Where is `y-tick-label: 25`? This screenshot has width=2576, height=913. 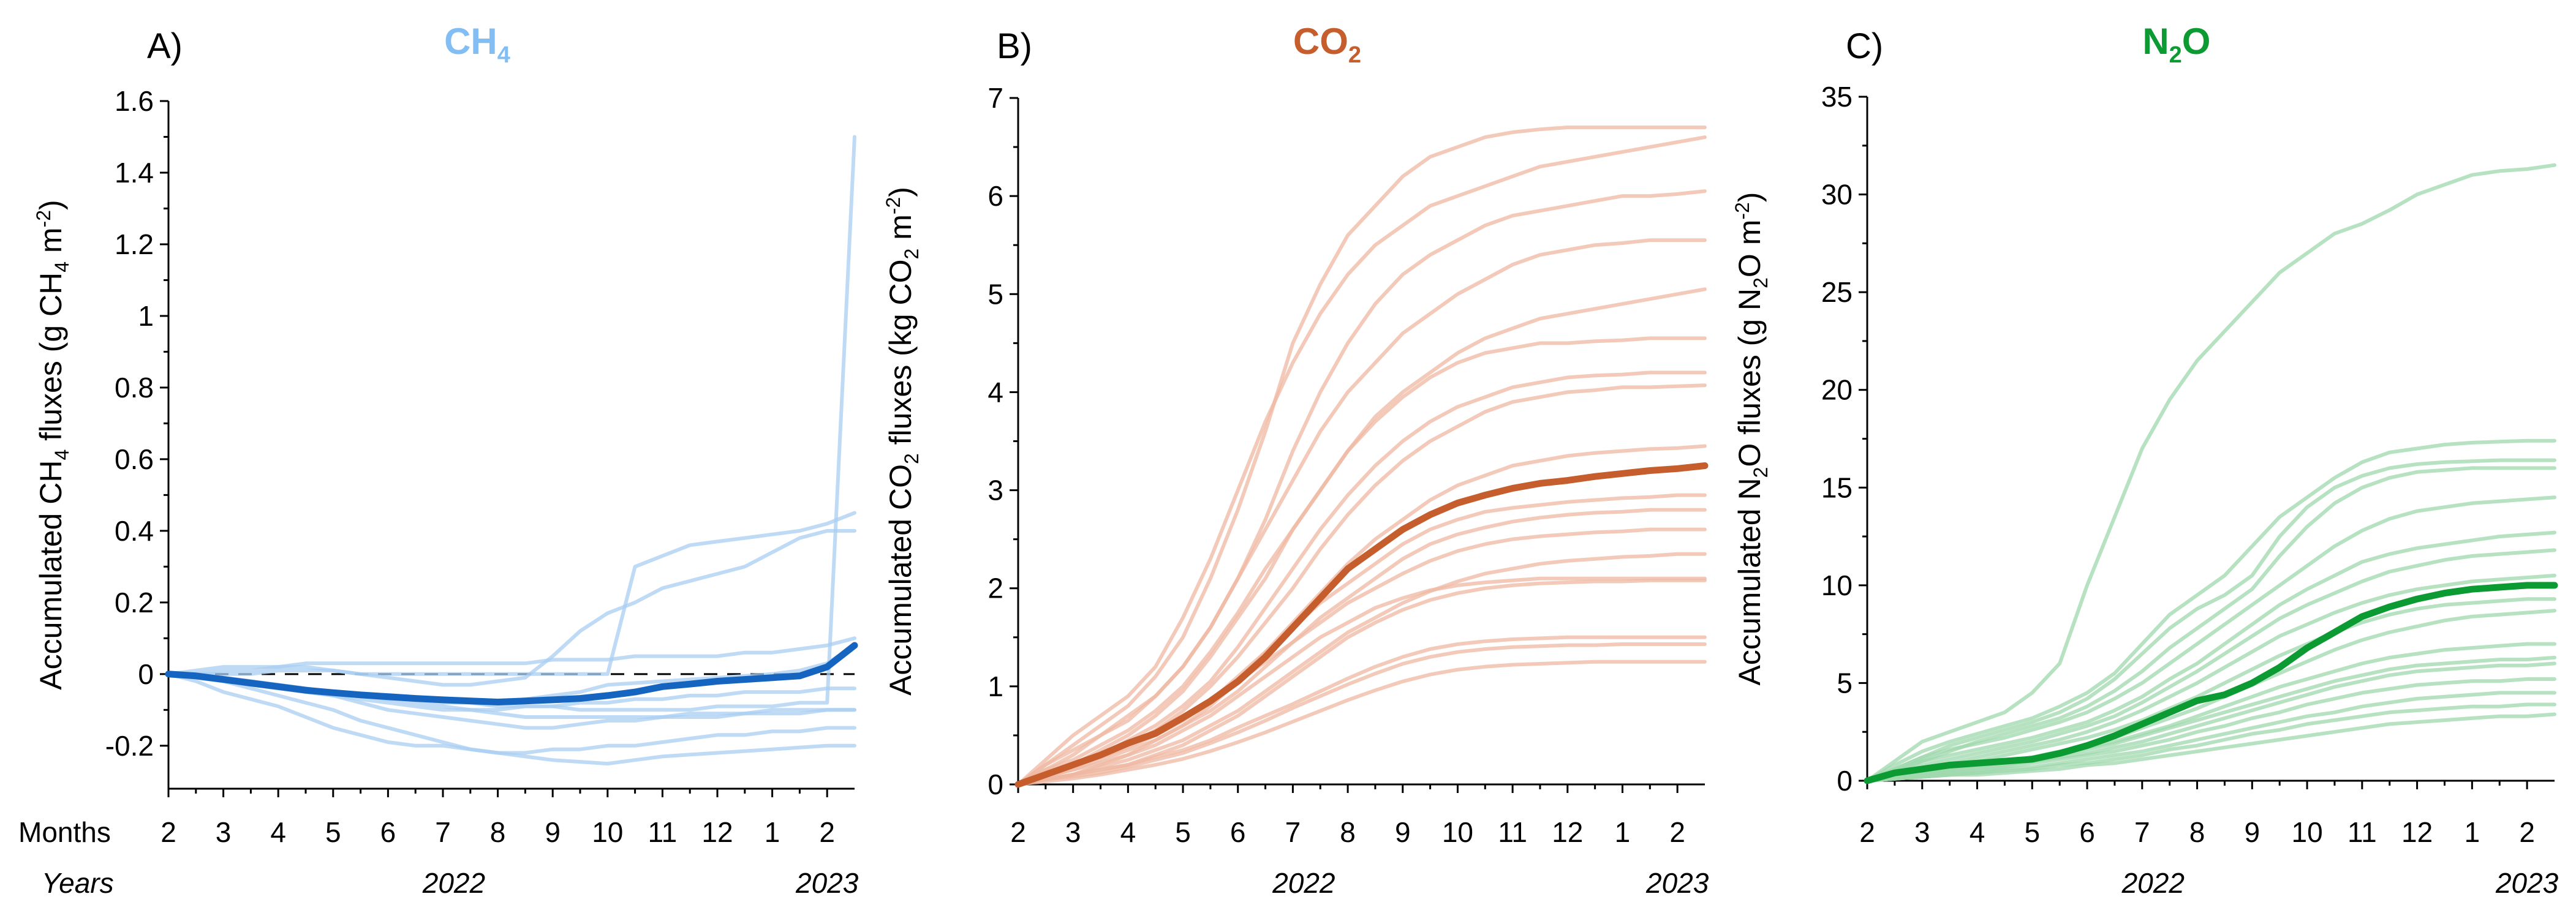 y-tick-label: 25 is located at coordinates (1837, 292).